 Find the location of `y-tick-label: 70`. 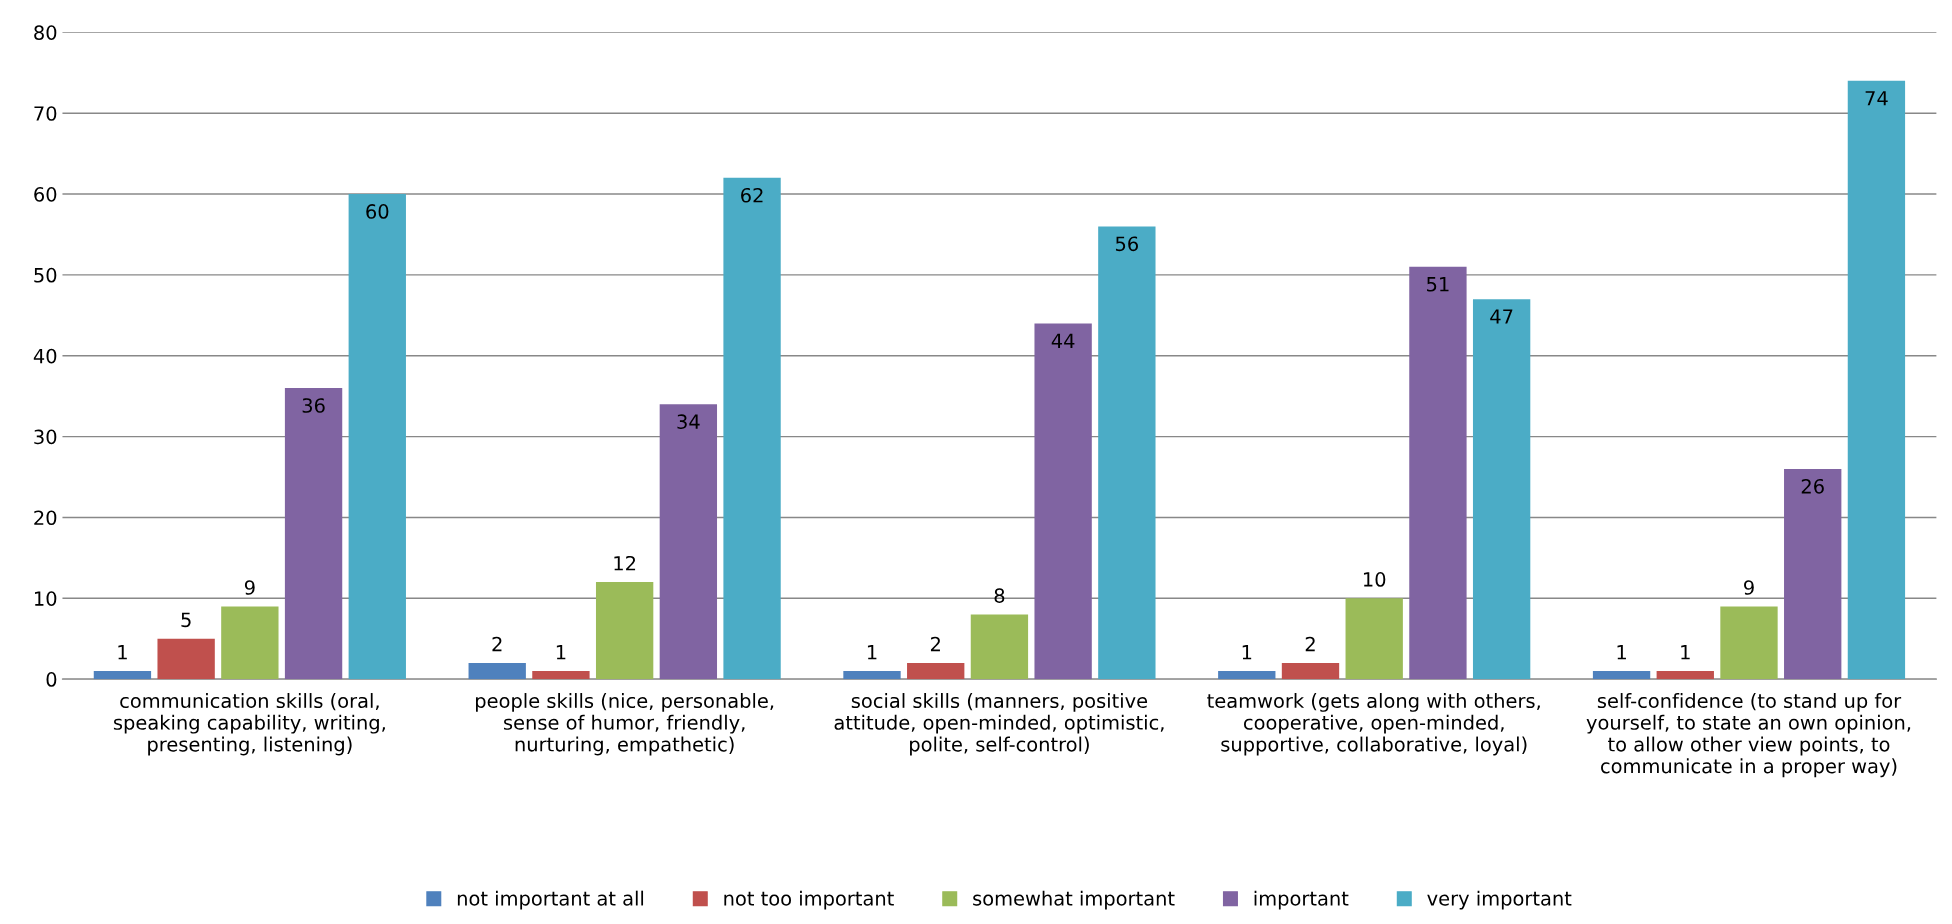

y-tick-label: 70 is located at coordinates (45, 113).